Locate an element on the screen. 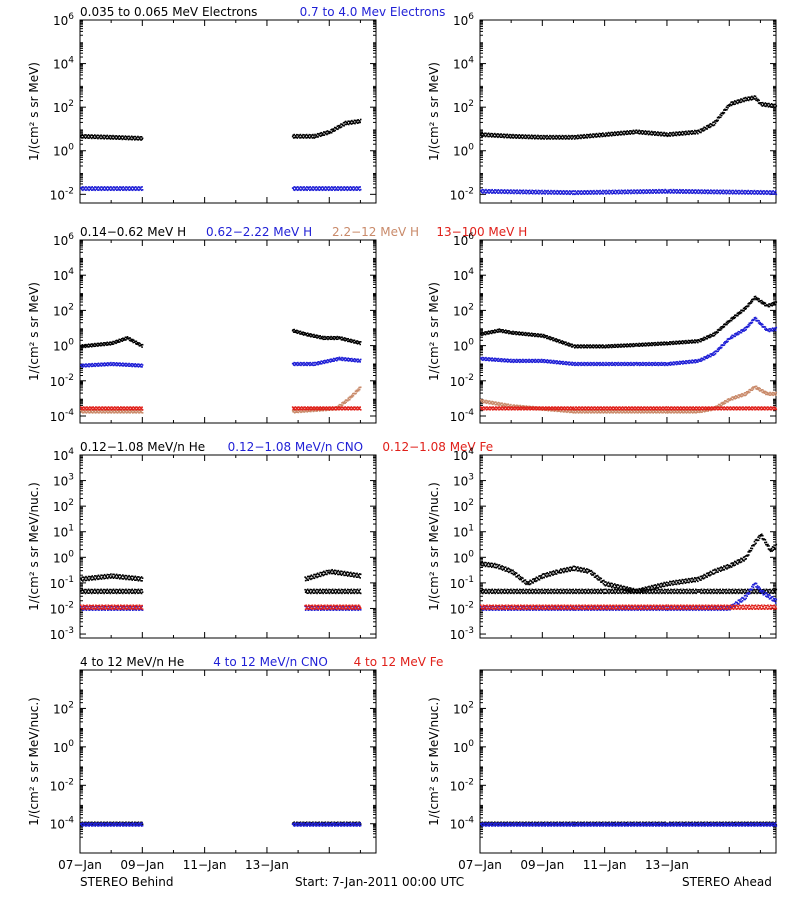  y-tick-label: 10⁴ is located at coordinates (463, 275).